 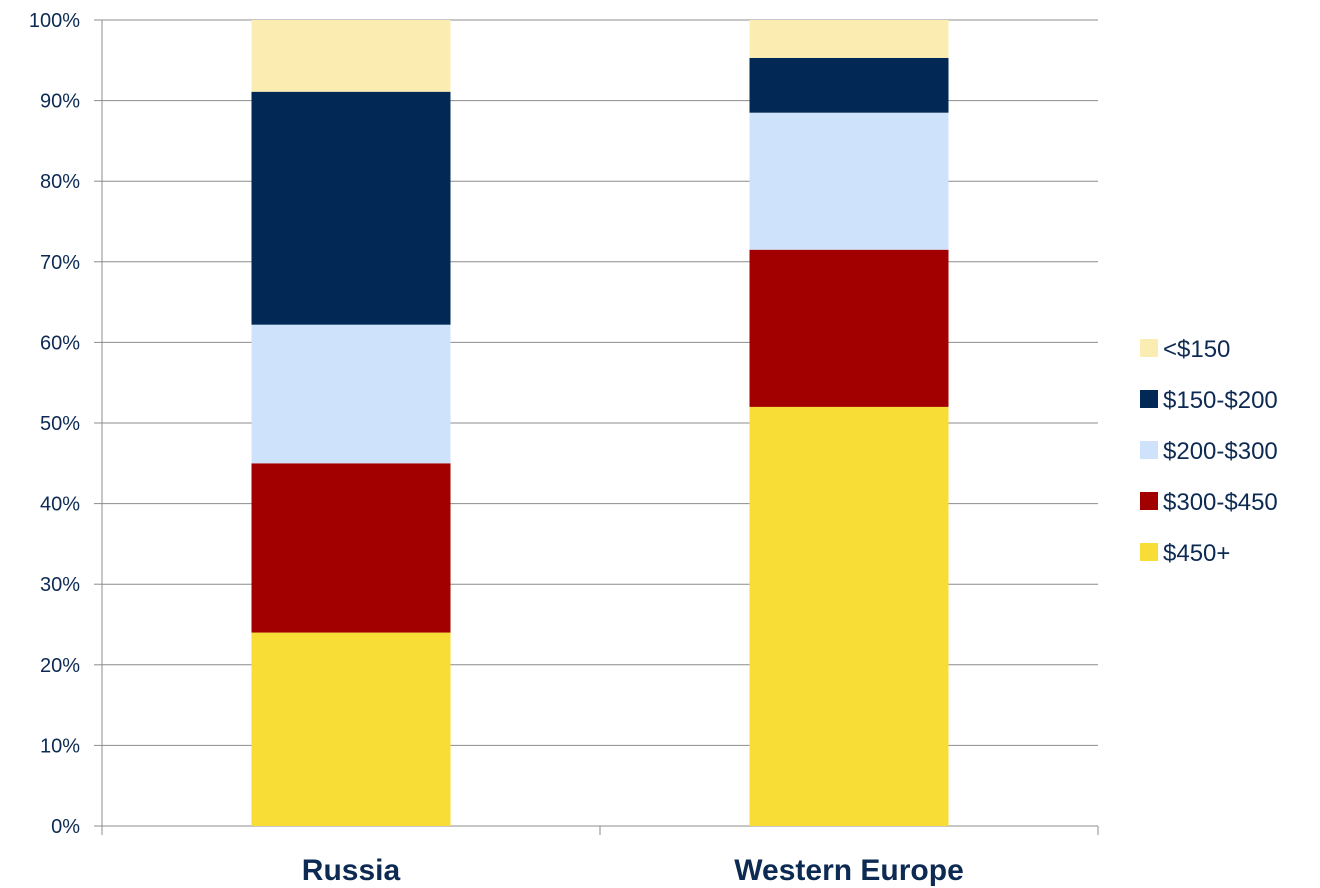 I want to click on y-tick-label: 20%, so click(x=60, y=666).